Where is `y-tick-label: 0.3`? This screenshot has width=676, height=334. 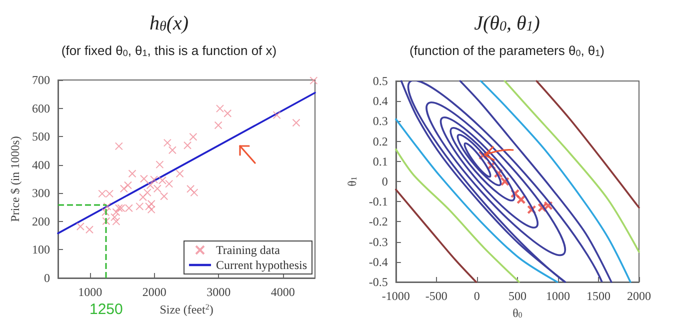
y-tick-label: 0.3 is located at coordinates (380, 121).